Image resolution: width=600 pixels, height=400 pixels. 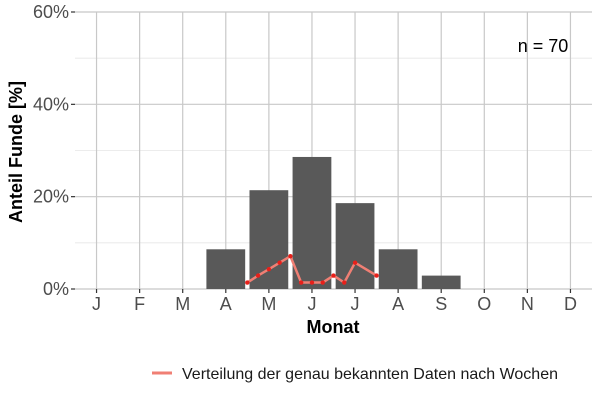 What do you see at coordinates (484, 304) in the screenshot?
I see `x-tick-label: O` at bounding box center [484, 304].